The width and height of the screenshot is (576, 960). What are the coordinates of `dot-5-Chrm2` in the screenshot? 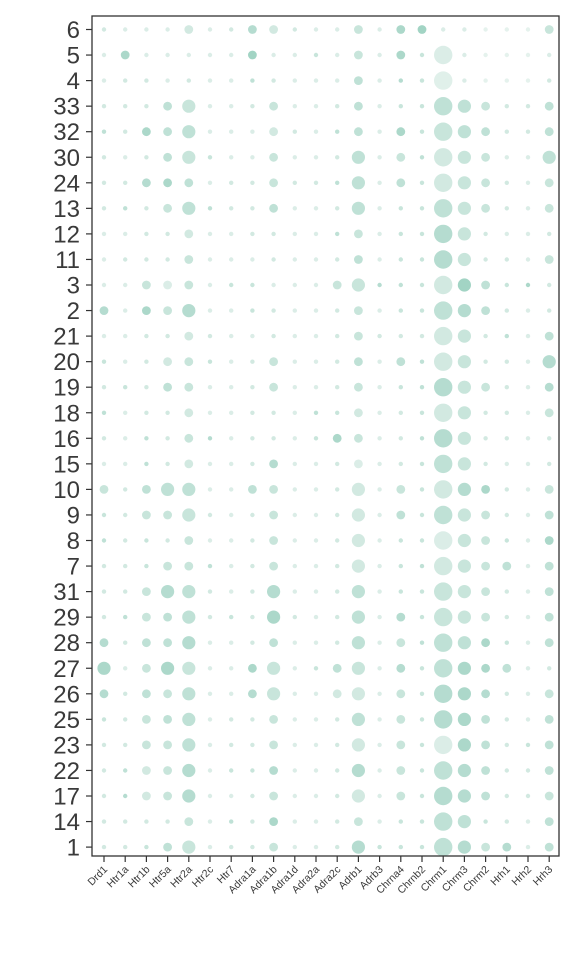 It's located at (485, 55).